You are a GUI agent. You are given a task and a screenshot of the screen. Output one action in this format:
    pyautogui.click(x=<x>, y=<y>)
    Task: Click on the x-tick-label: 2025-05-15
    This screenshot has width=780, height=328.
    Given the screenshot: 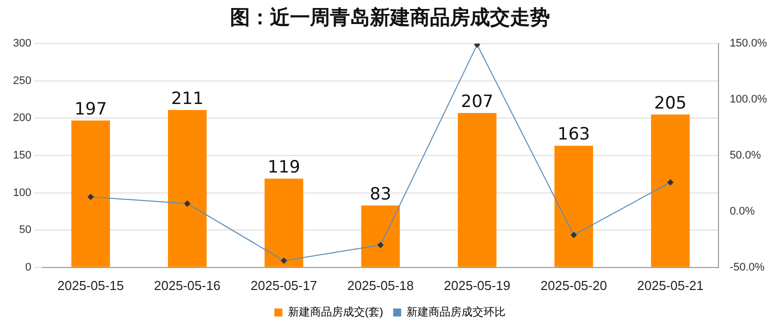 What is the action you would take?
    pyautogui.click(x=90, y=285)
    